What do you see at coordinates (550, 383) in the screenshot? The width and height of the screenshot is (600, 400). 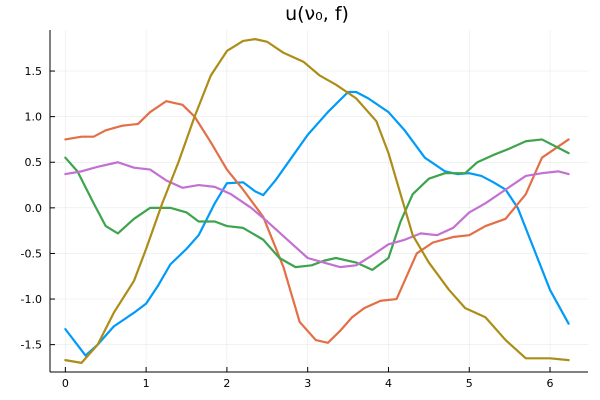 I see `x-tick-label: 6` at bounding box center [550, 383].